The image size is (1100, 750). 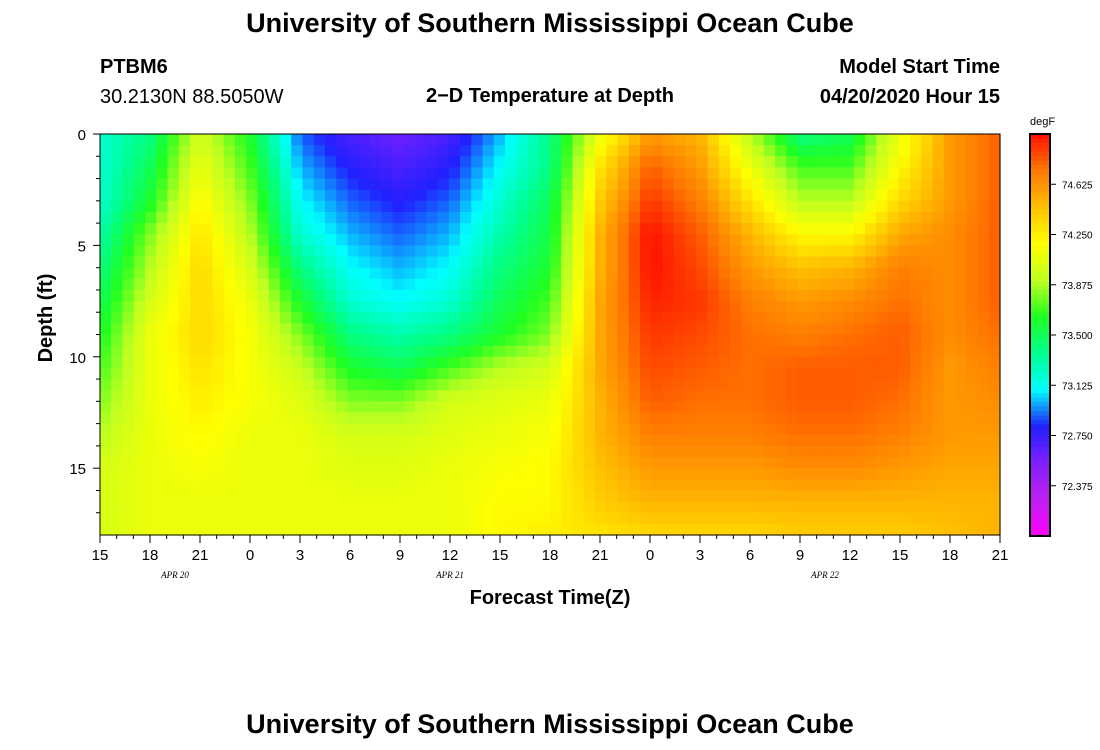 I want to click on x-tick-label: 18, so click(x=150, y=555).